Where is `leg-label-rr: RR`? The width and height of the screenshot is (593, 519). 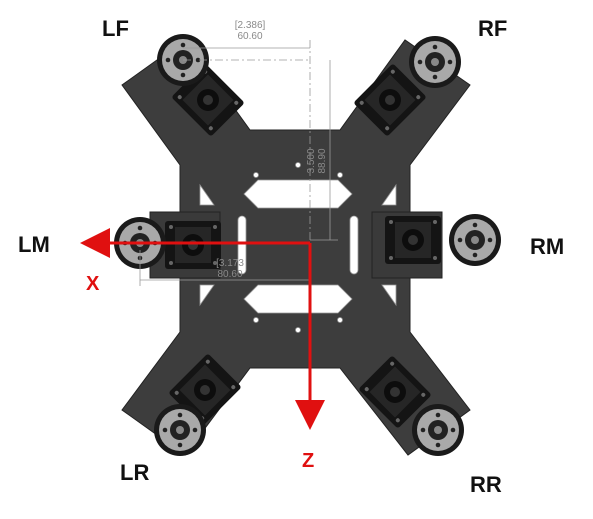 leg-label-rr: RR is located at coordinates (486, 484).